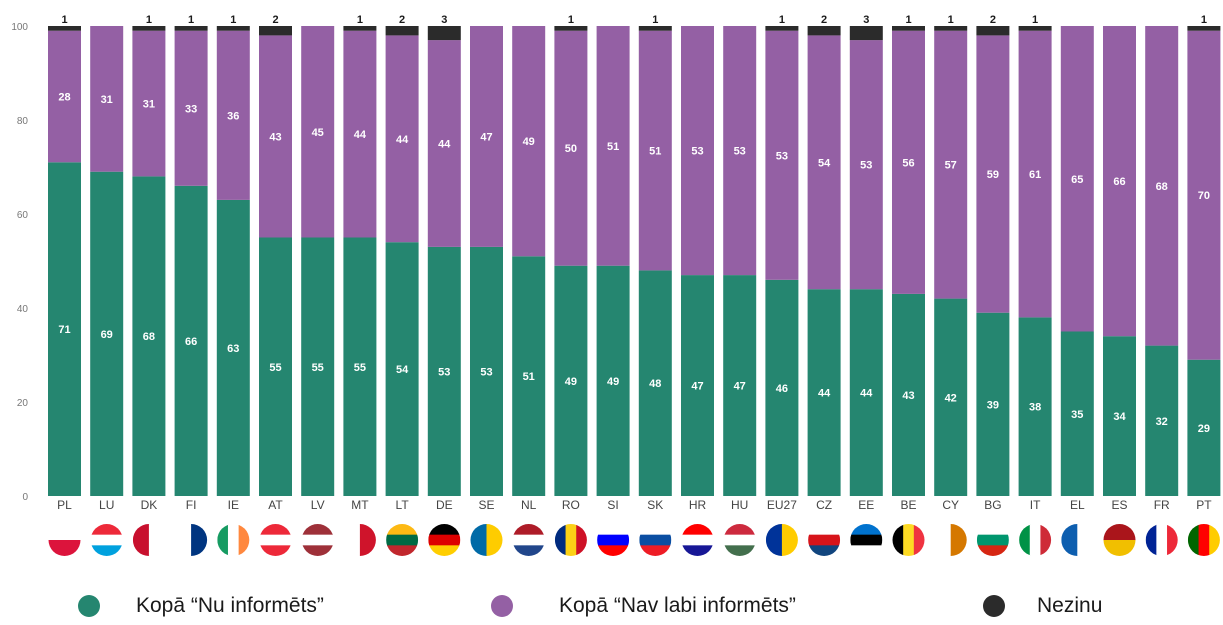 The height and width of the screenshot is (625, 1223). What do you see at coordinates (1035, 255) in the screenshot?
I see `bar-group-it: 38 61 1` at bounding box center [1035, 255].